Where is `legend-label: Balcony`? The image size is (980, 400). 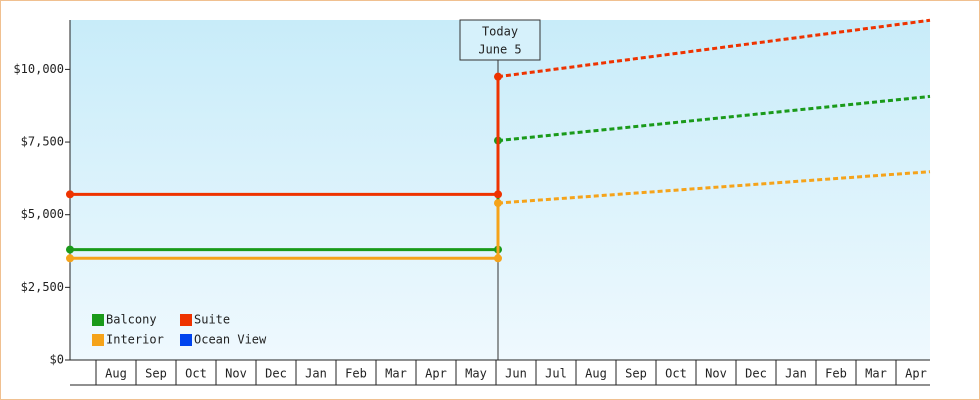 legend-label: Balcony is located at coordinates (131, 320).